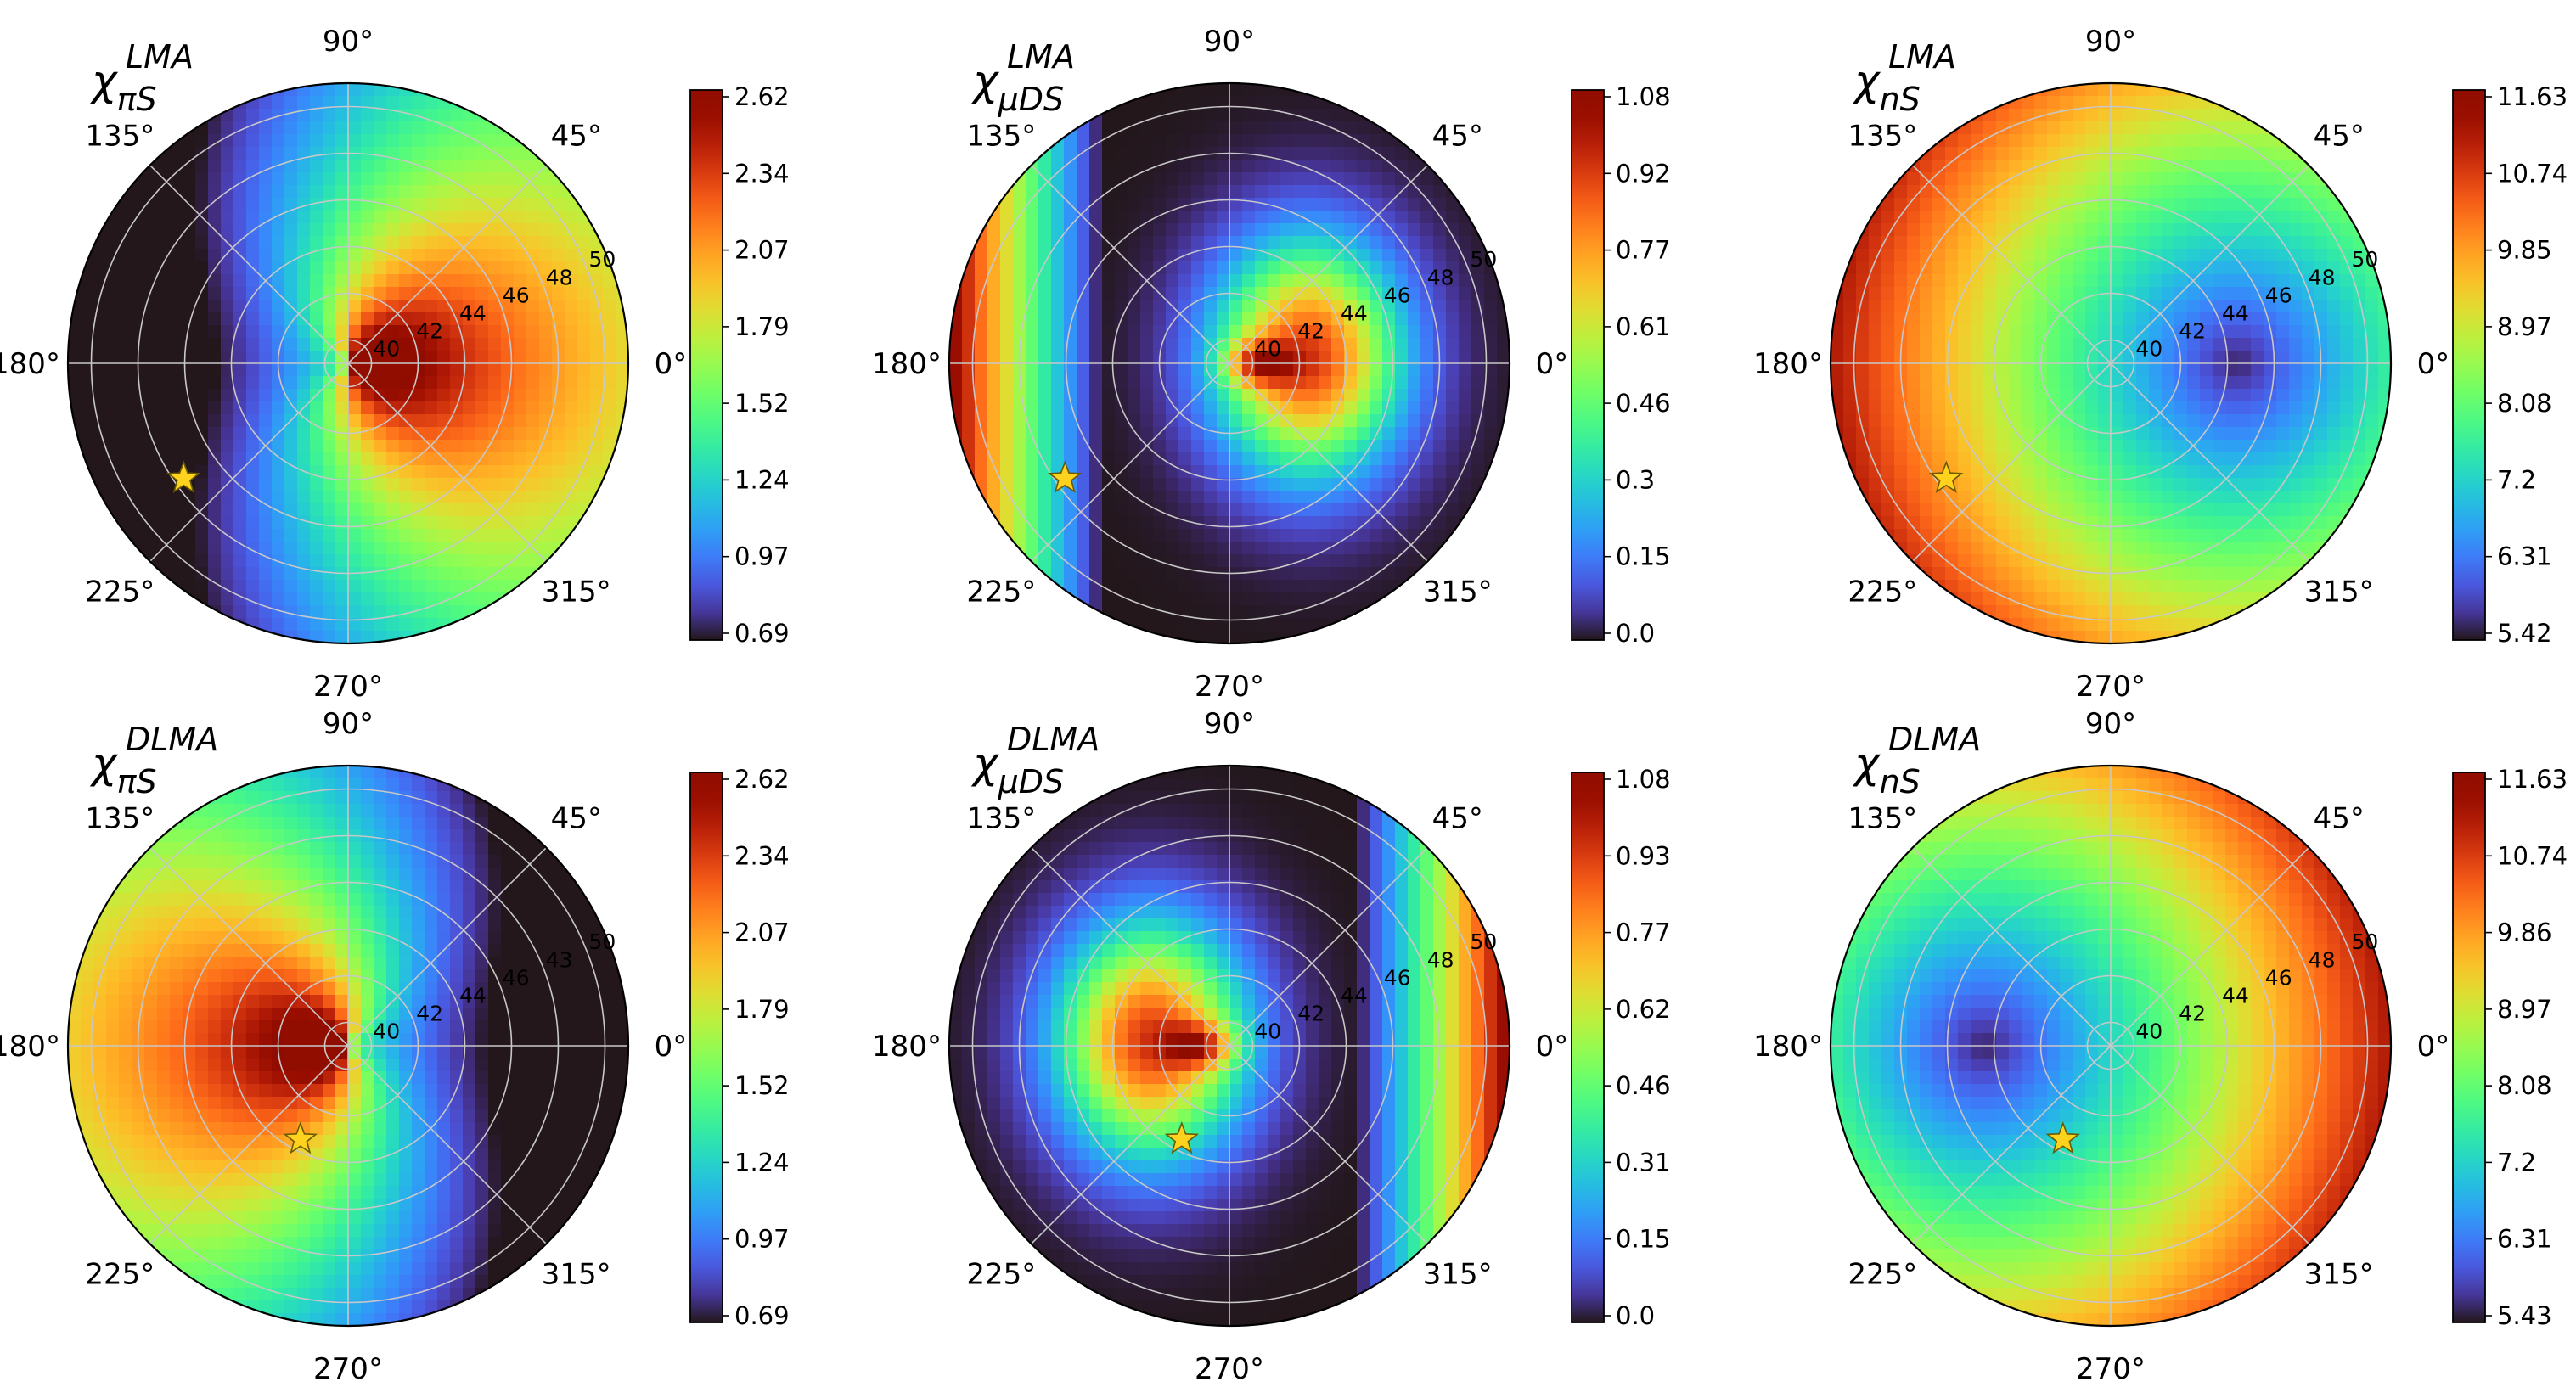 This screenshot has width=2576, height=1387. Describe the element at coordinates (762, 96) in the screenshot. I see `colorbar-tick-label: 2.62` at that location.